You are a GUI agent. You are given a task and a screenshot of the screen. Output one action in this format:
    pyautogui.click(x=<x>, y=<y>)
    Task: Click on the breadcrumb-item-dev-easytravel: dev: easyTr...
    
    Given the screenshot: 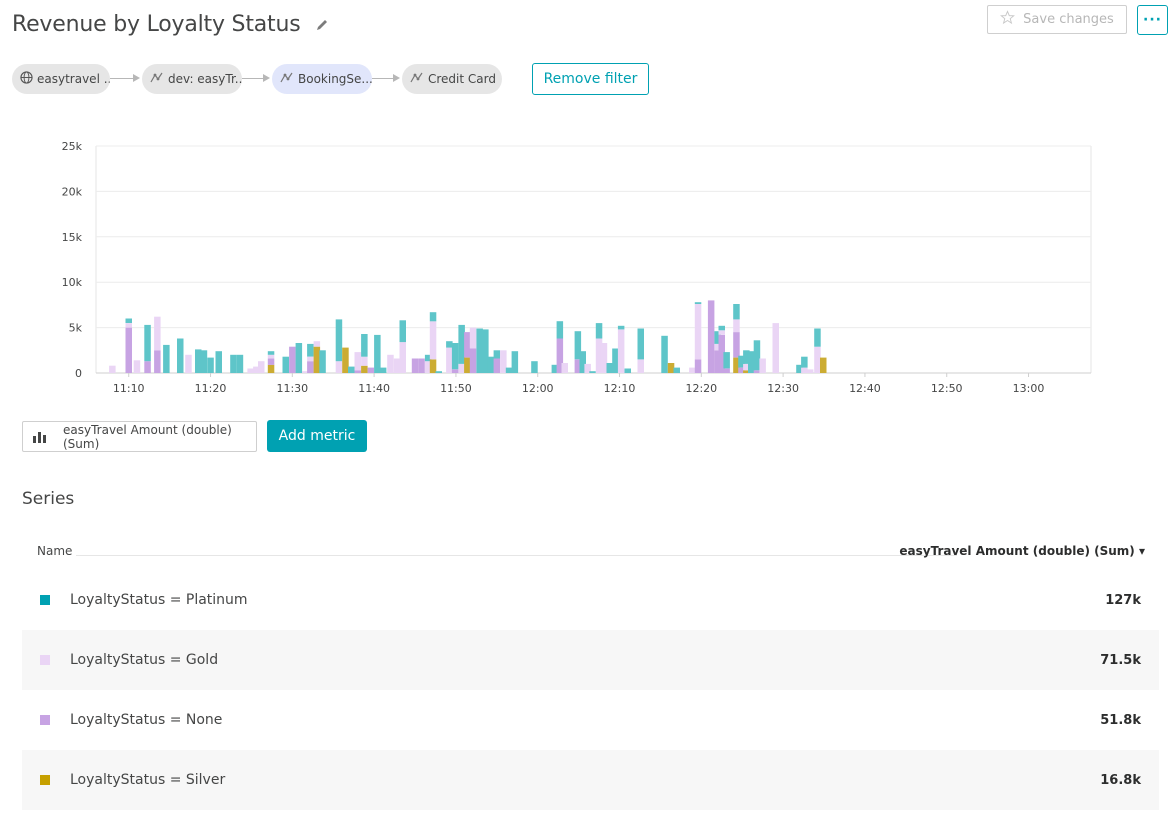 What is the action you would take?
    pyautogui.click(x=192, y=79)
    